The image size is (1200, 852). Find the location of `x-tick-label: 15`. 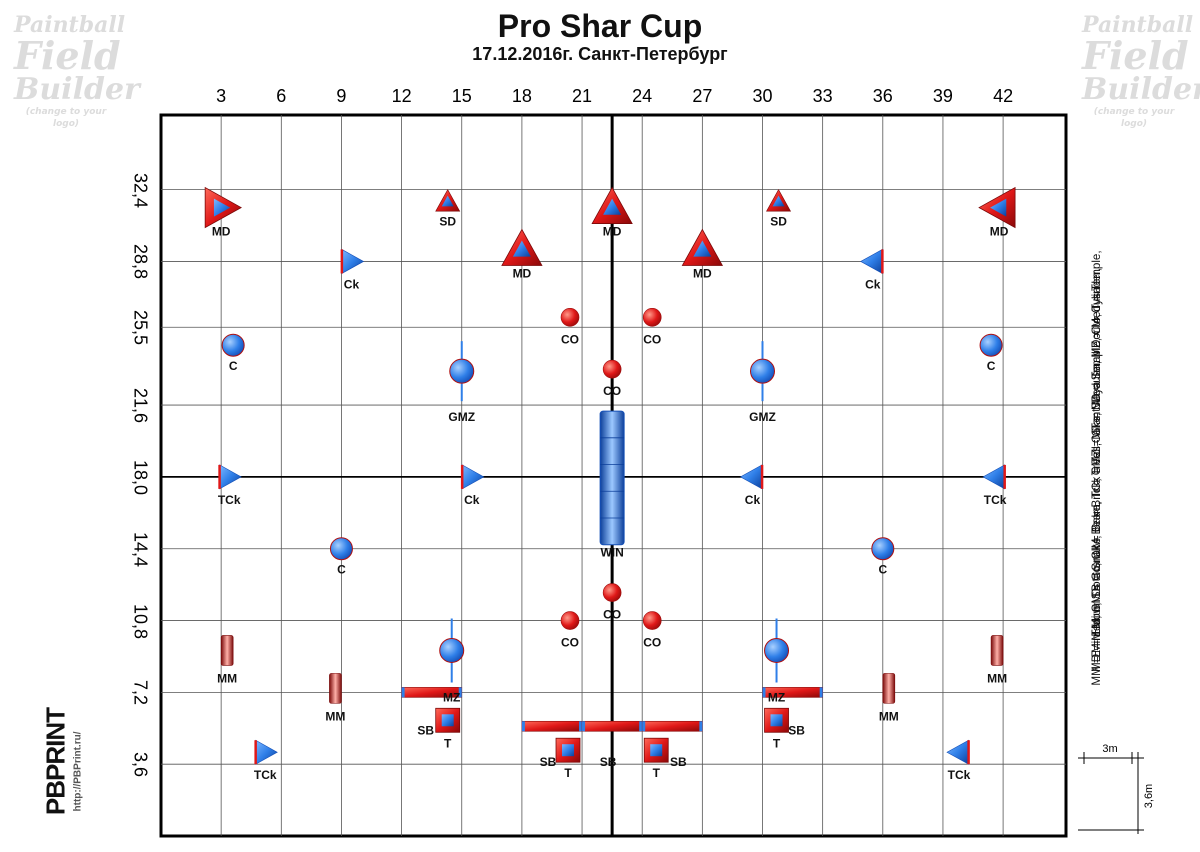

x-tick-label: 15 is located at coordinates (461, 96).